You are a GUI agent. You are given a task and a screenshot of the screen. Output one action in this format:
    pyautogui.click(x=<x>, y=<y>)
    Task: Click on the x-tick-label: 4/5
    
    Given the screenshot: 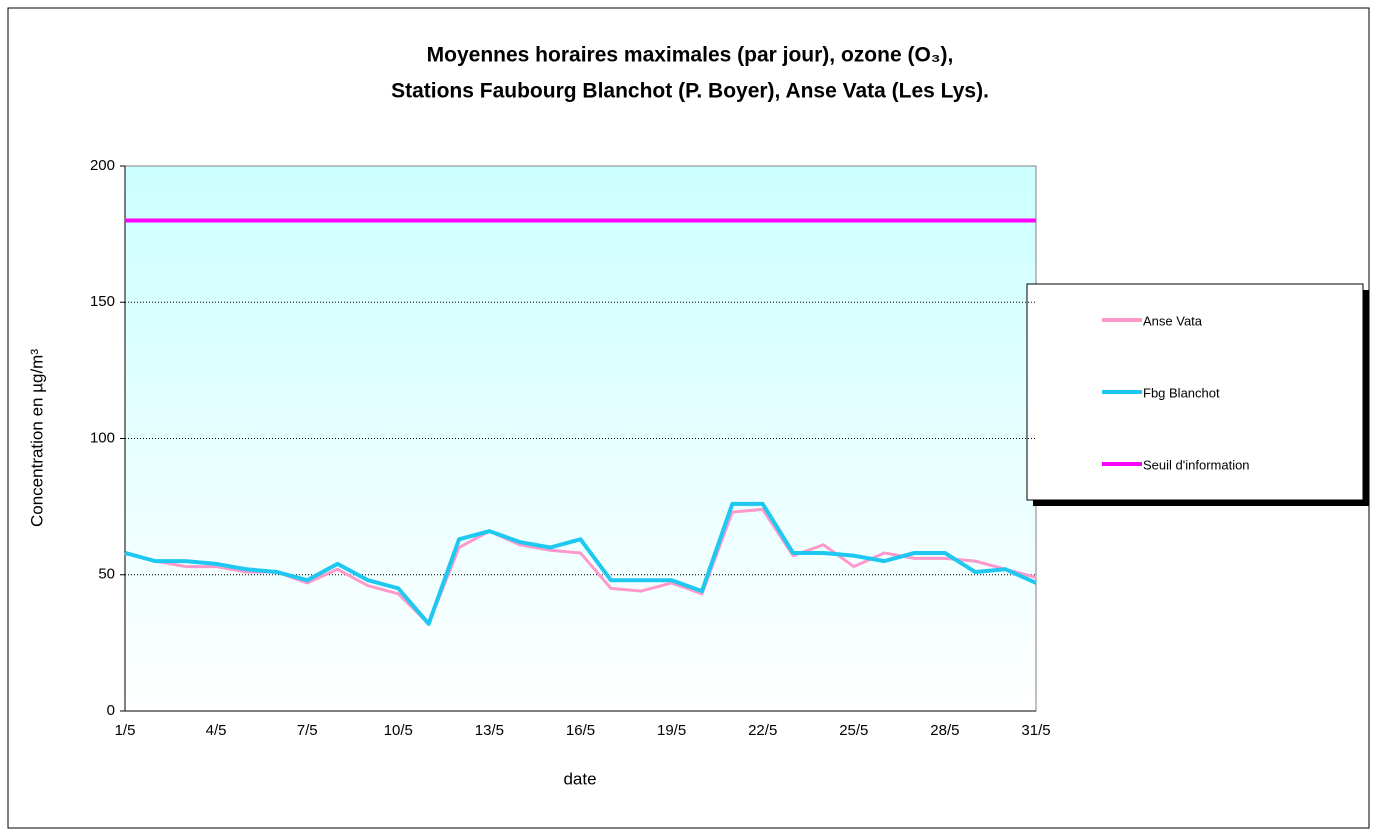 What is the action you would take?
    pyautogui.click(x=216, y=730)
    